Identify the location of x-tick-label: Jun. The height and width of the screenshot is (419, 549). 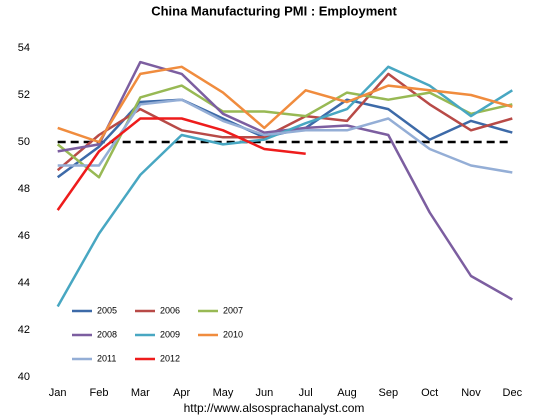
(264, 393).